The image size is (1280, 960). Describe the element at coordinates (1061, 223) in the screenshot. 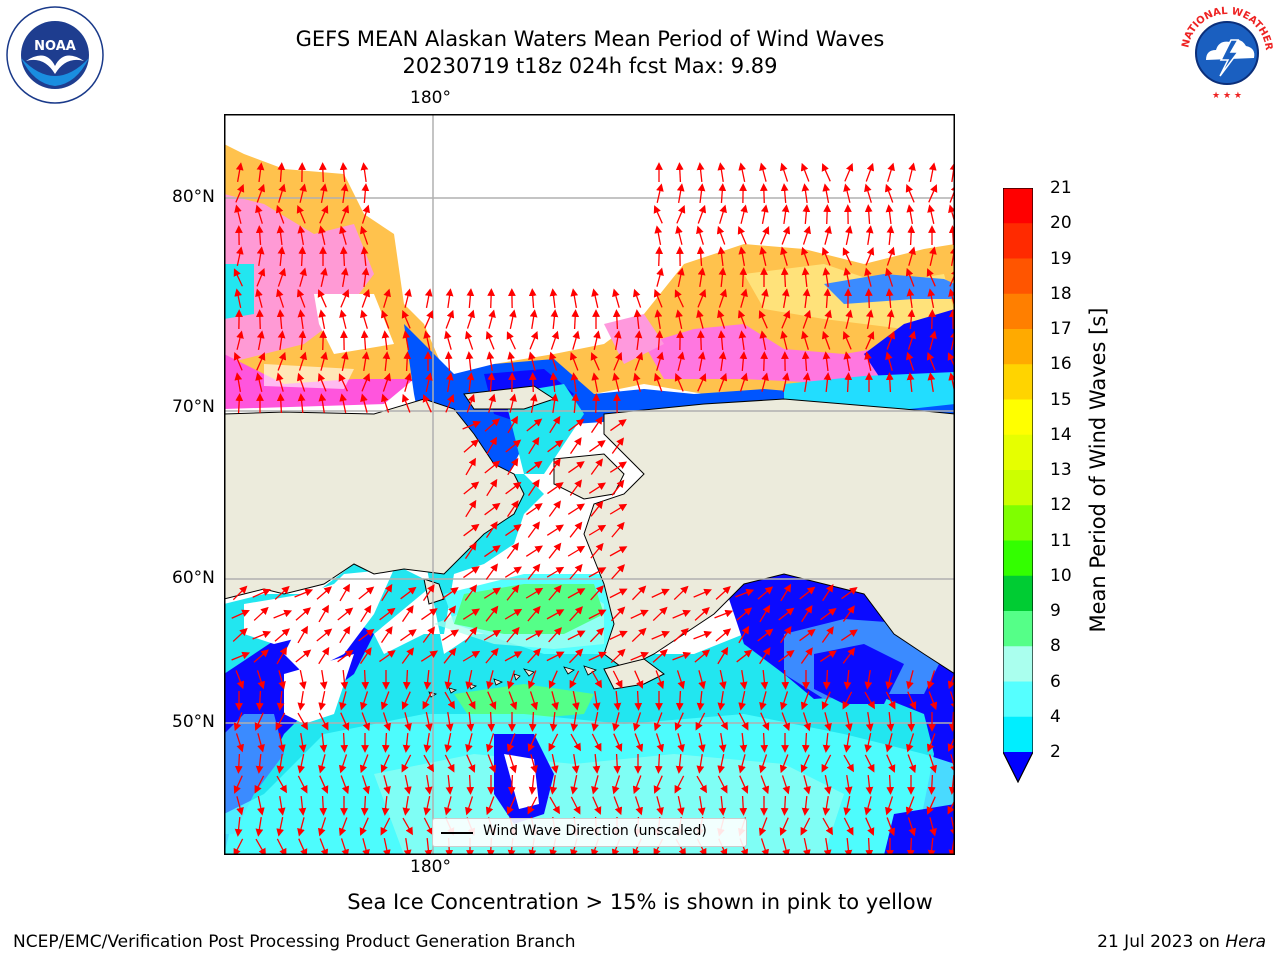

I see `colorbar-tick-label: 20` at that location.